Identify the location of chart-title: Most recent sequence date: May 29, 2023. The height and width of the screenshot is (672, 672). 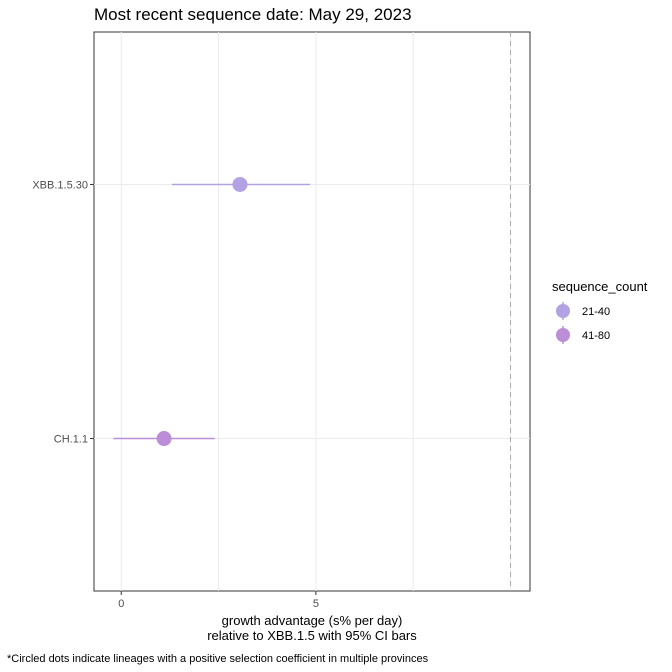
(253, 14).